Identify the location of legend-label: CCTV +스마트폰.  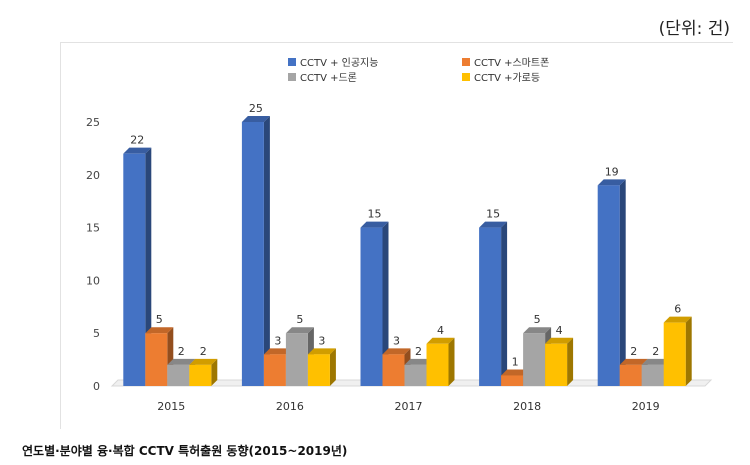
(511, 63).